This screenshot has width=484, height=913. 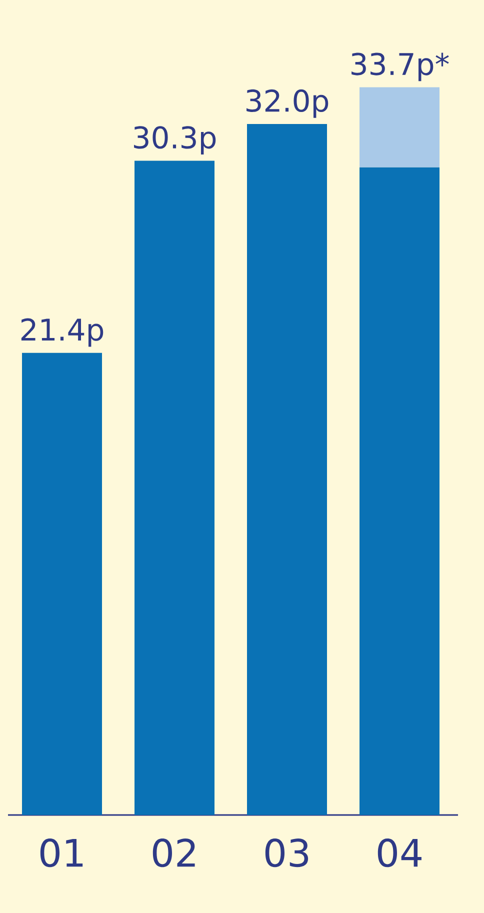 What do you see at coordinates (173, 853) in the screenshot?
I see `x-tick-label: 02` at bounding box center [173, 853].